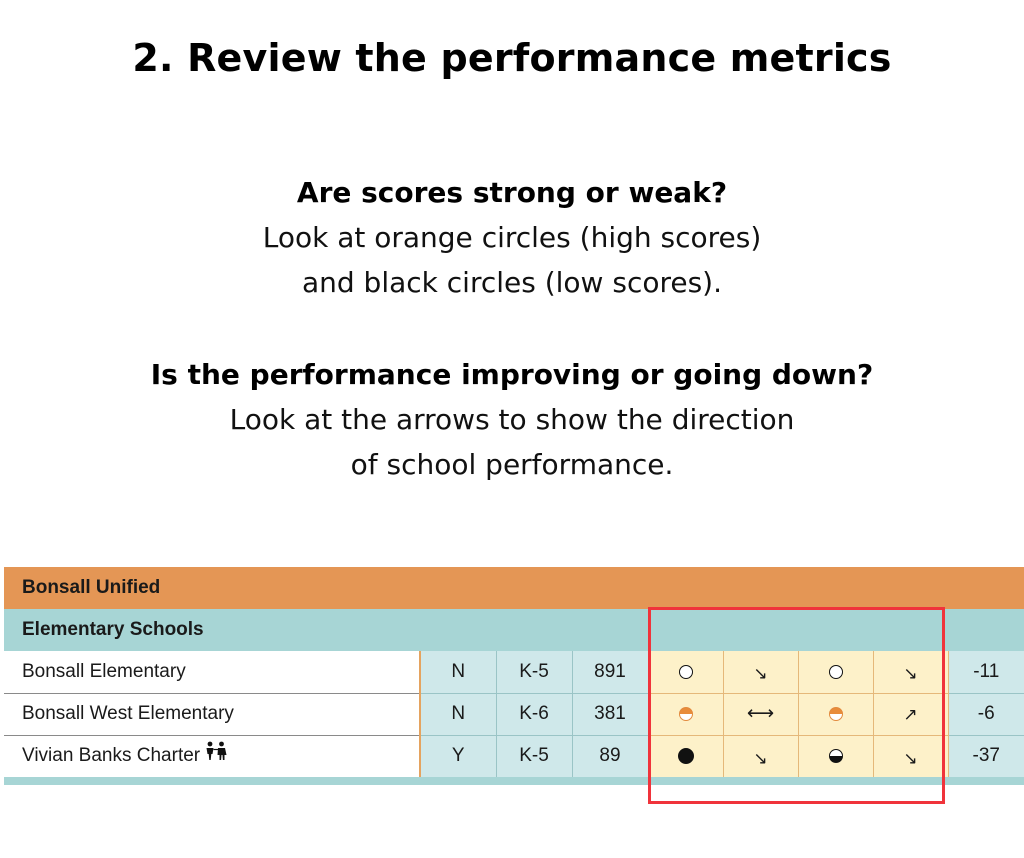 The width and height of the screenshot is (1024, 858). Describe the element at coordinates (514, 588) in the screenshot. I see `district-header: Bonsall Unified` at that location.